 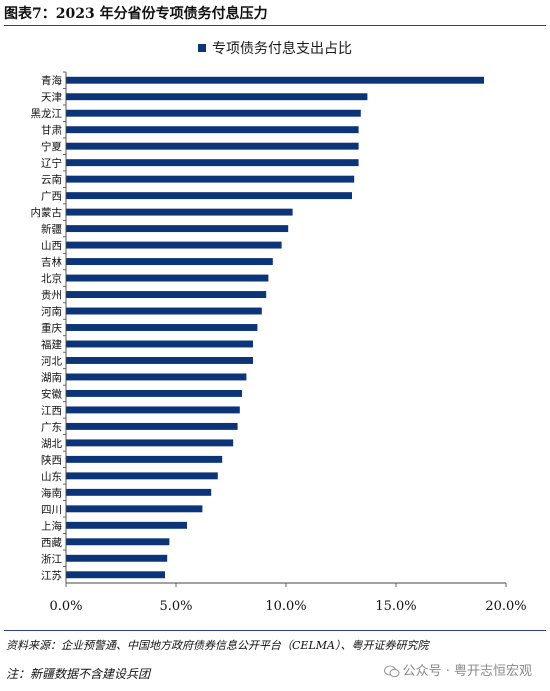 I want to click on category-label-24: 陕西, so click(x=51, y=459).